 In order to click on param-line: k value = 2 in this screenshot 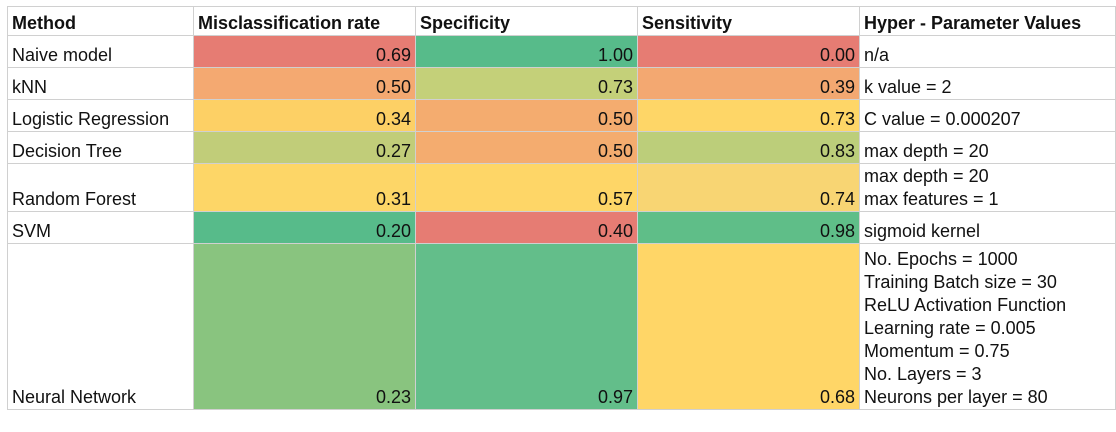, I will do `click(908, 87)`.